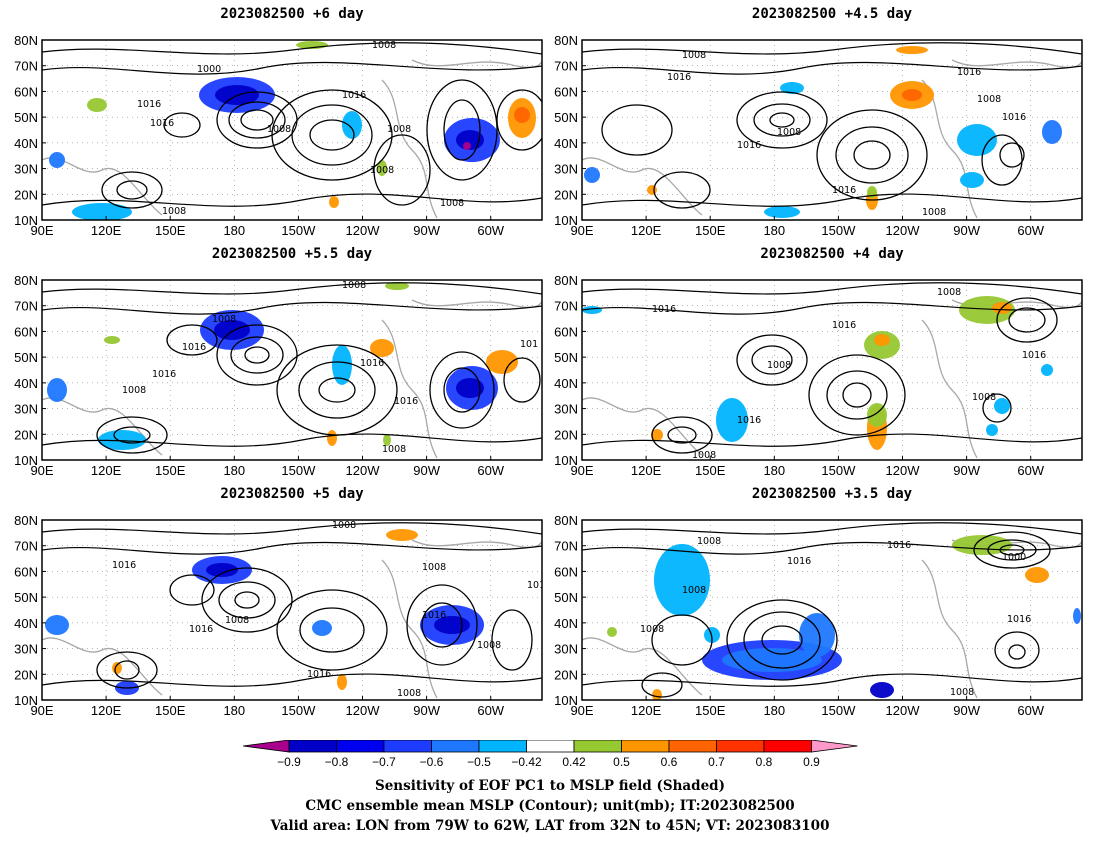 Image resolution: width=1100 pixels, height=850 pixels. Describe the element at coordinates (832, 254) in the screenshot. I see `panel-title-4day: 2023082500 +4 day` at that location.